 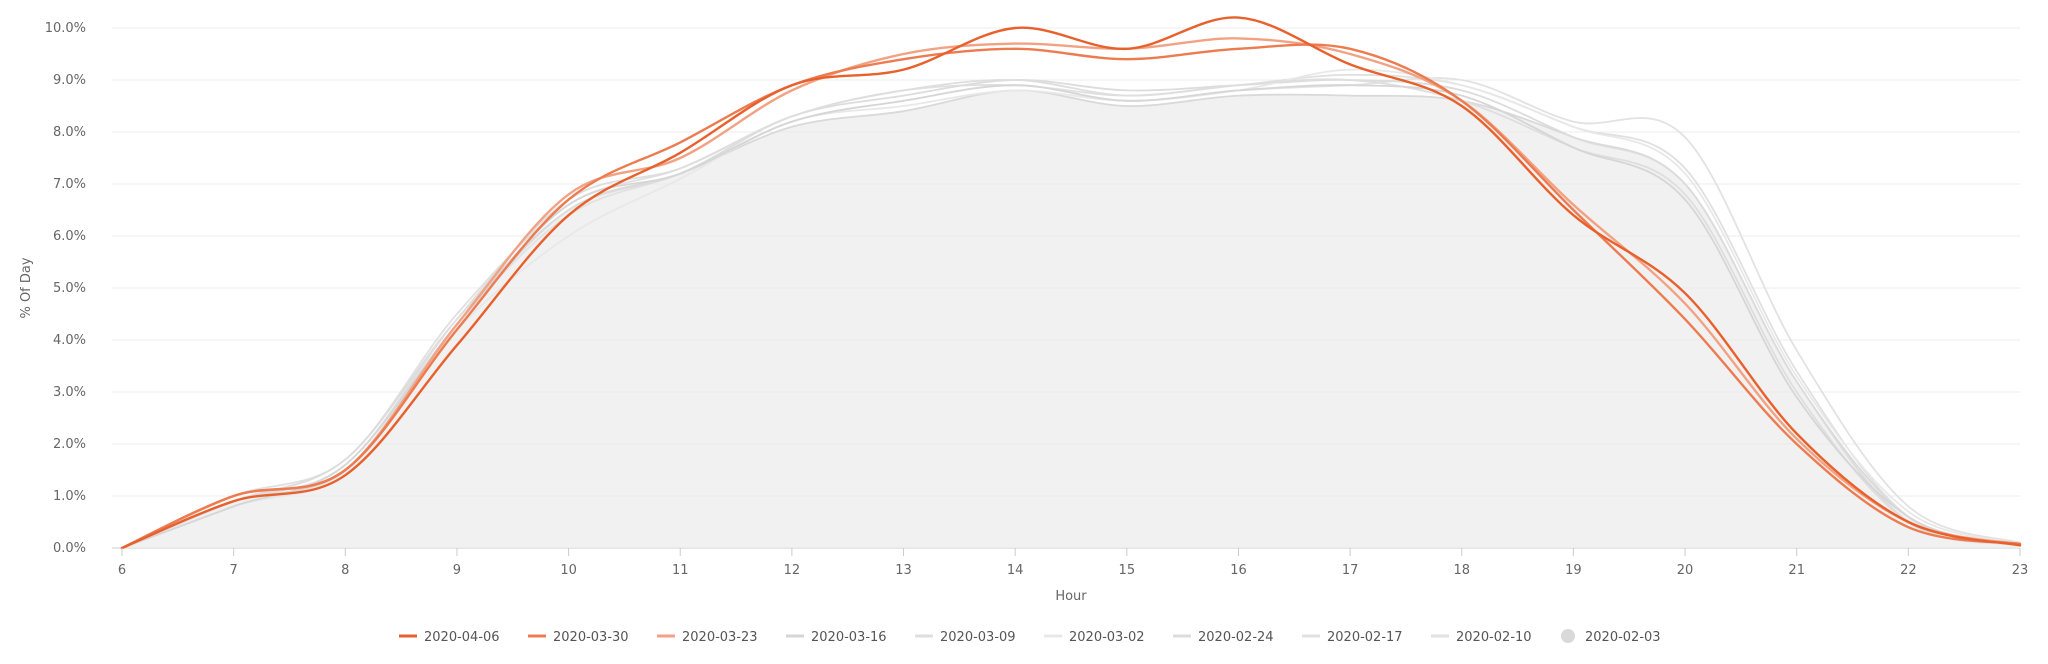 I want to click on legend-item-2020-03-02: 2020-03-02, so click(x=1094, y=637).